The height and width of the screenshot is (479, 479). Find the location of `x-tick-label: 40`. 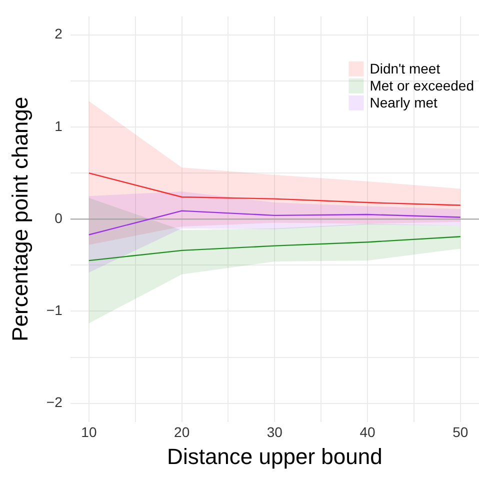

x-tick-label: 40 is located at coordinates (368, 432).